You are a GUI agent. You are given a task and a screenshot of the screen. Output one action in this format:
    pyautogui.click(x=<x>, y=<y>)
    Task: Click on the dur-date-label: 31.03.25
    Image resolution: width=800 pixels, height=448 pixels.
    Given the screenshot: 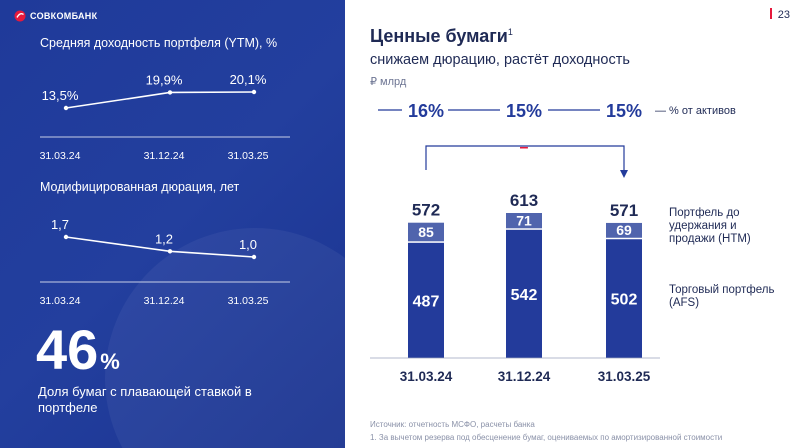 What is the action you would take?
    pyautogui.click(x=248, y=301)
    